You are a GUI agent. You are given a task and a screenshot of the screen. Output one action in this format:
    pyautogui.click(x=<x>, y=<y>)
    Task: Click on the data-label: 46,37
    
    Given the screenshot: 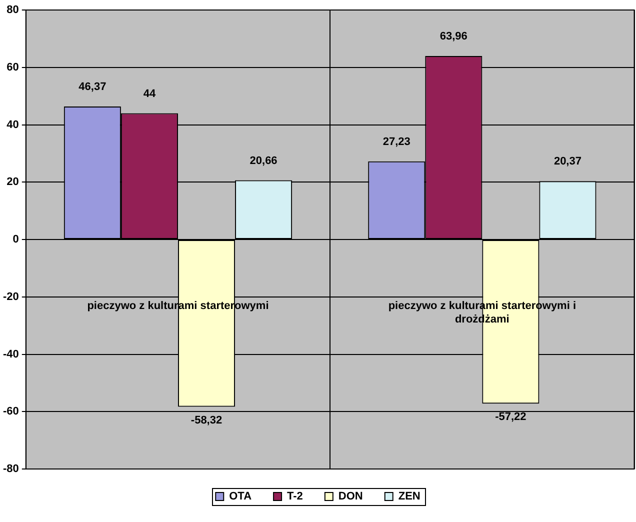 What is the action you would take?
    pyautogui.click(x=92, y=87)
    